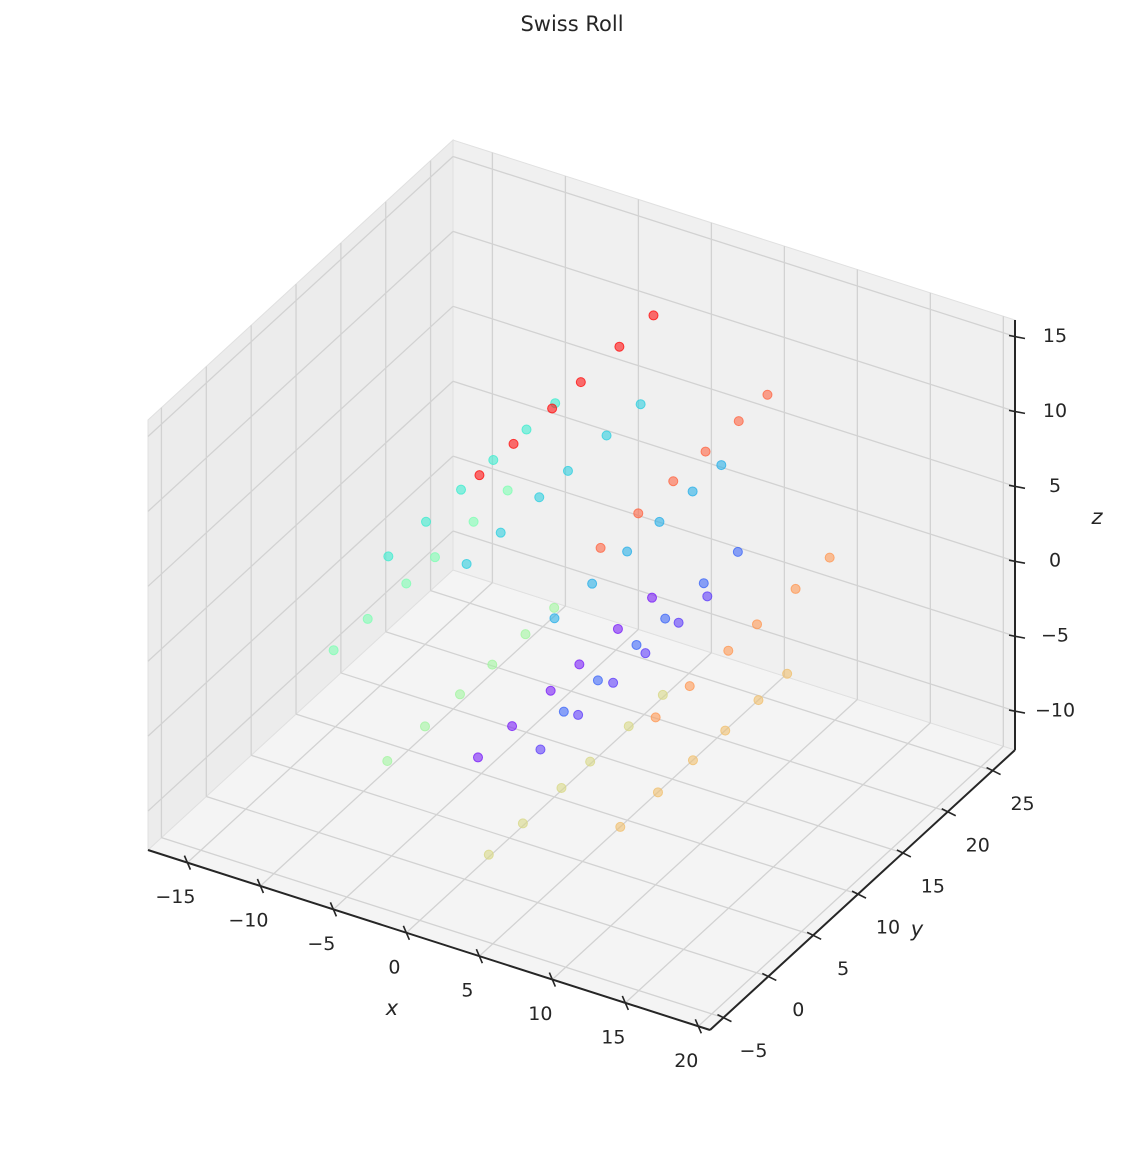 The width and height of the screenshot is (1145, 1176). I want to click on y-tick-label: −5, so click(753, 1051).